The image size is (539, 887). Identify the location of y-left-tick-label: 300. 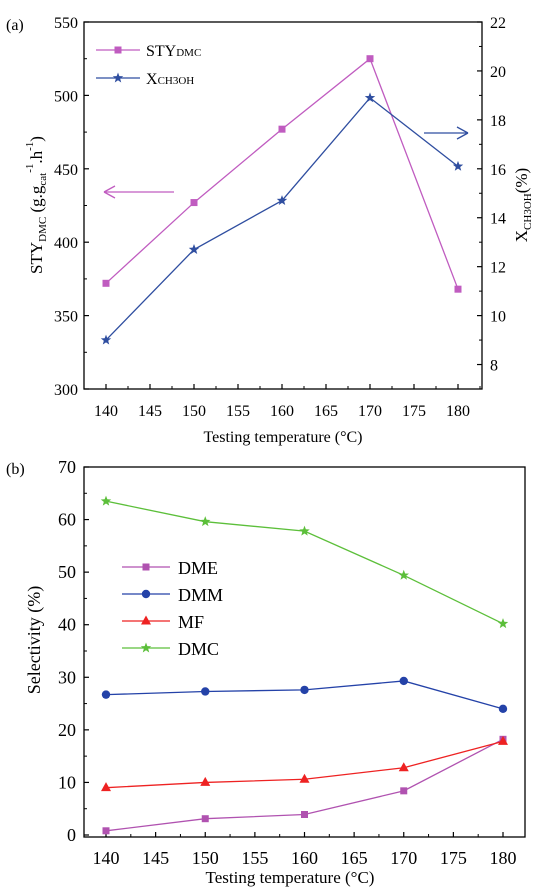
(66, 390).